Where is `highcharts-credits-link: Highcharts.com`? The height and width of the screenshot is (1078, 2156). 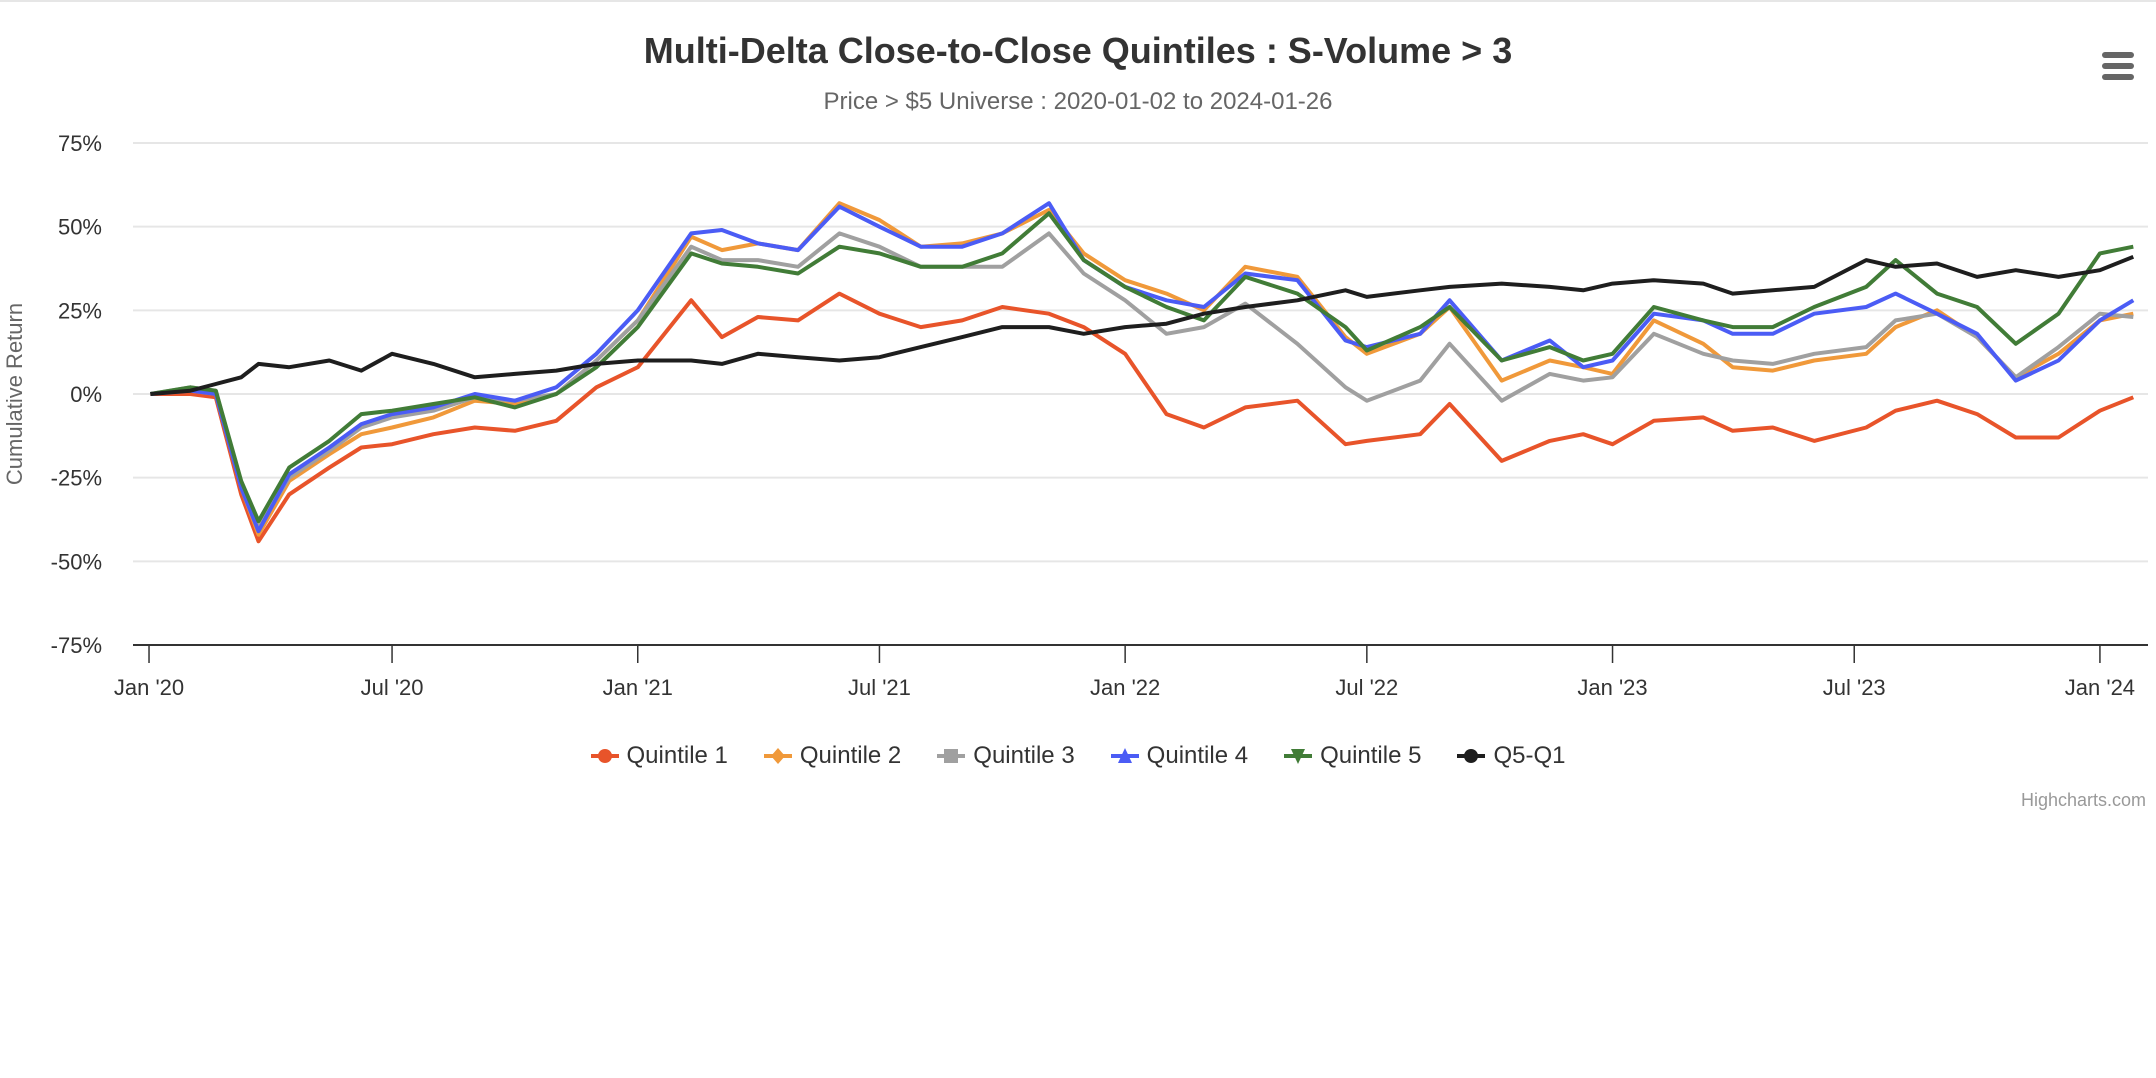
highcharts-credits-link: Highcharts.com is located at coordinates (2083, 800).